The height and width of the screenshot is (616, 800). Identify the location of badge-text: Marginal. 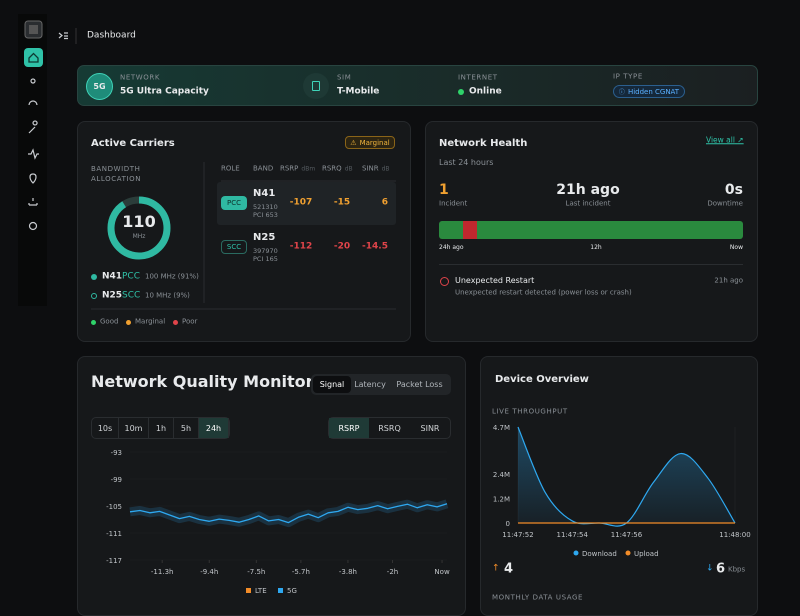
(374, 142).